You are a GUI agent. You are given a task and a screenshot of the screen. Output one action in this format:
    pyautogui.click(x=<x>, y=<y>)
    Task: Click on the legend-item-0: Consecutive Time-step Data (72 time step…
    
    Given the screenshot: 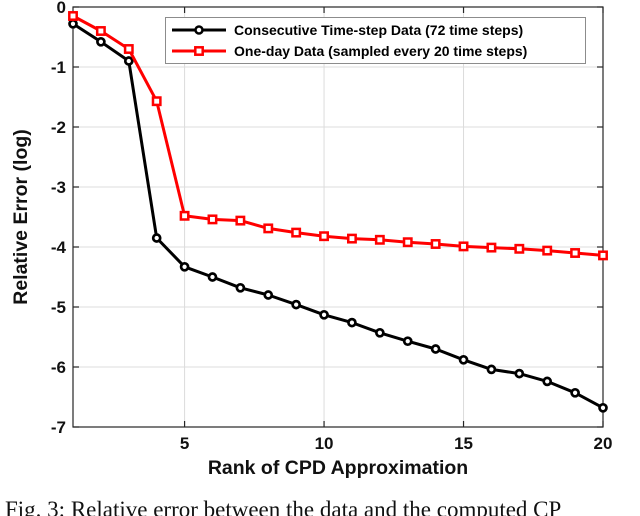 What is the action you would take?
    pyautogui.click(x=378, y=30)
    